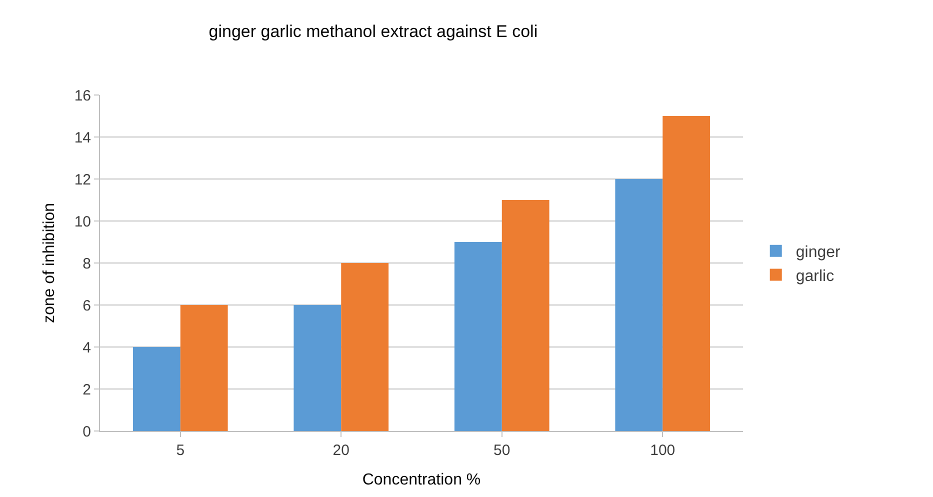 This screenshot has height=497, width=933. Describe the element at coordinates (82, 95) in the screenshot. I see `y-tick-label: 16` at that location.